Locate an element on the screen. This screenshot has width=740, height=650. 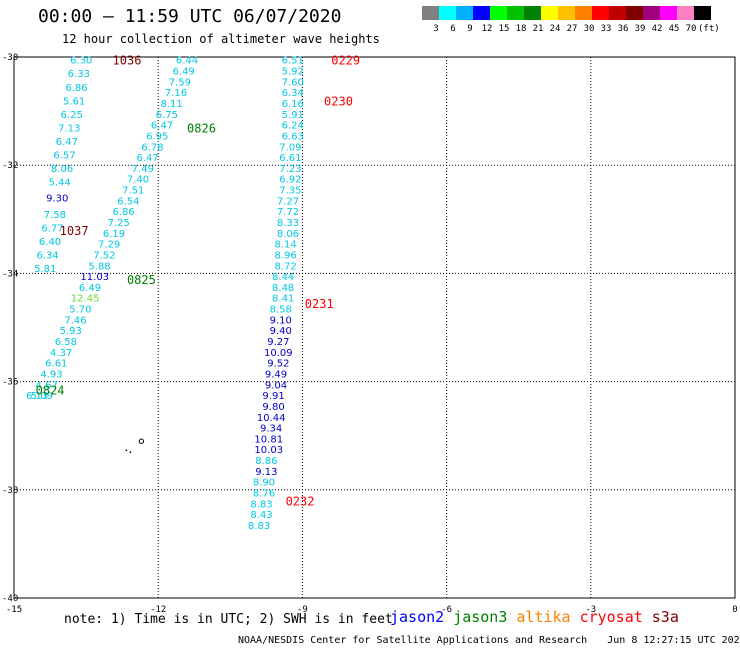
wave-height-value: 5.44 is located at coordinates (60, 182).